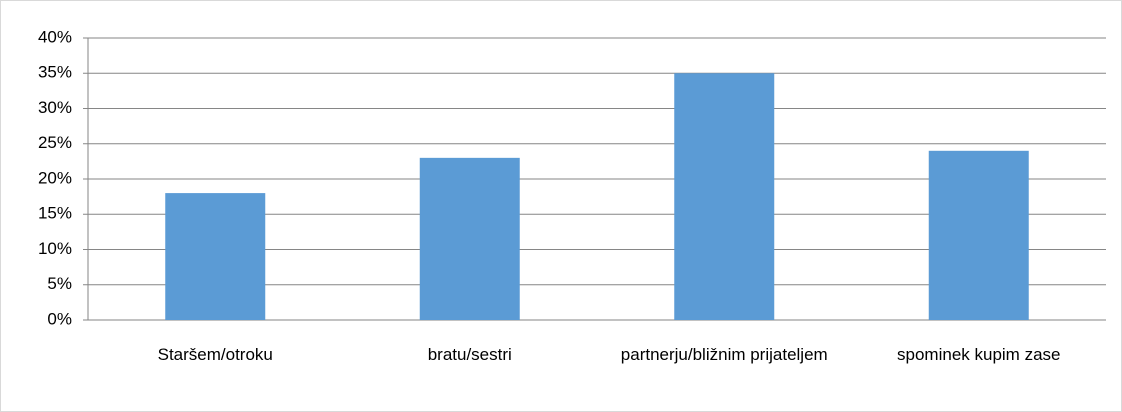 The height and width of the screenshot is (412, 1122). What do you see at coordinates (979, 354) in the screenshot?
I see `x-tick-label: spominek kupim zase` at bounding box center [979, 354].